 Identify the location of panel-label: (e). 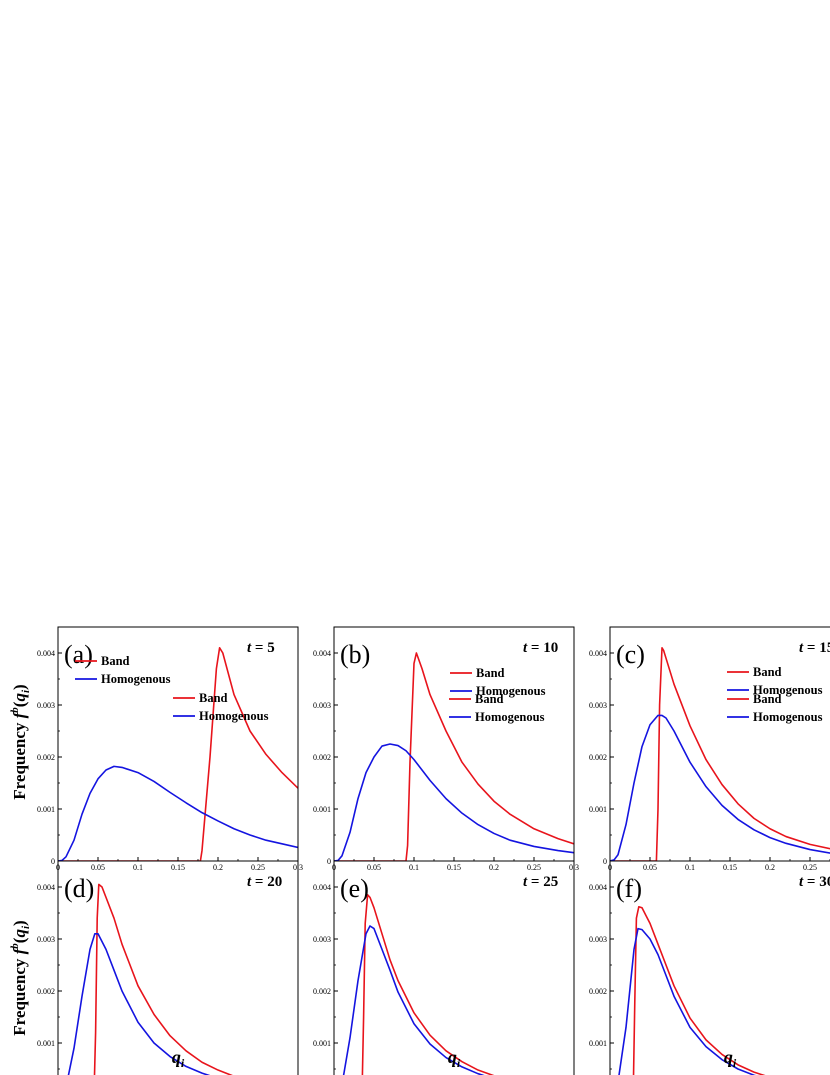
(354, 888).